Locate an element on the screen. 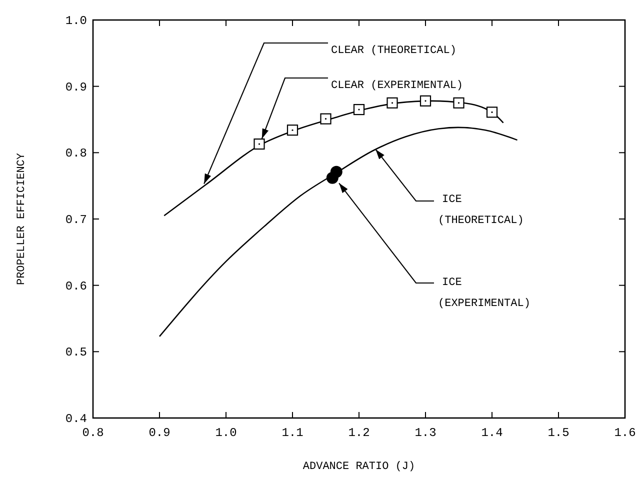  annotation: ICE (THEORETICAL) is located at coordinates (481, 210).